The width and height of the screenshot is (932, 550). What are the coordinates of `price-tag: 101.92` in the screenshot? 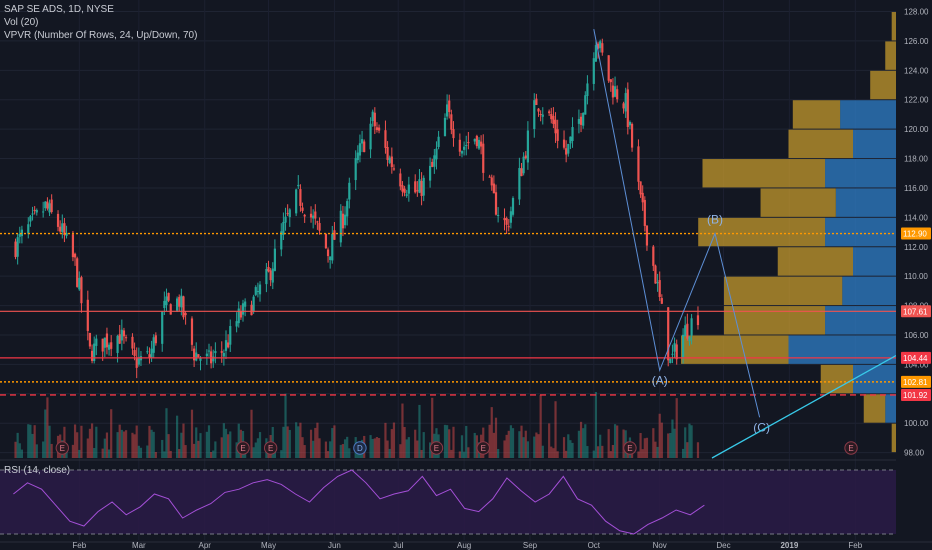 It's located at (916, 394).